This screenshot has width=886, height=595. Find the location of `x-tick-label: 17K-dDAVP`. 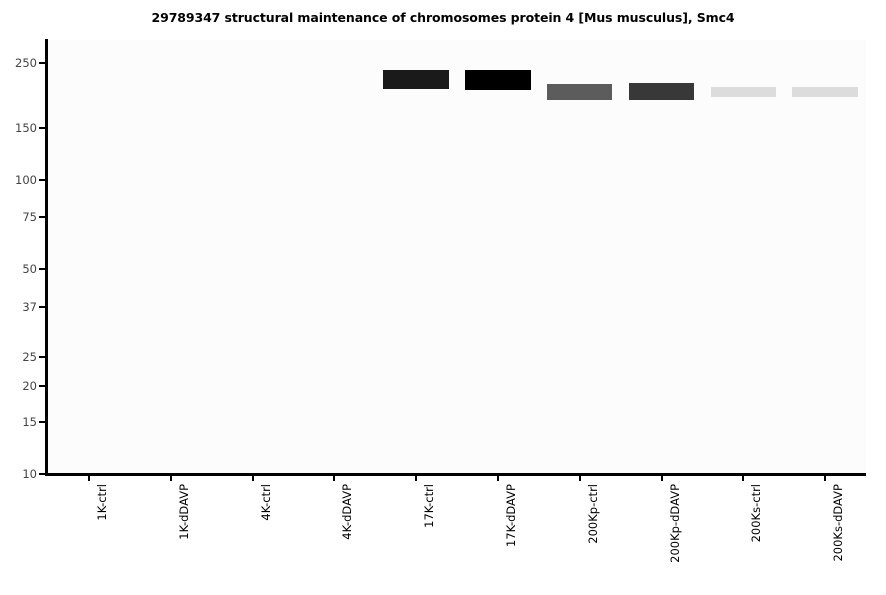

x-tick-label: 17K-dDAVP is located at coordinates (510, 516).